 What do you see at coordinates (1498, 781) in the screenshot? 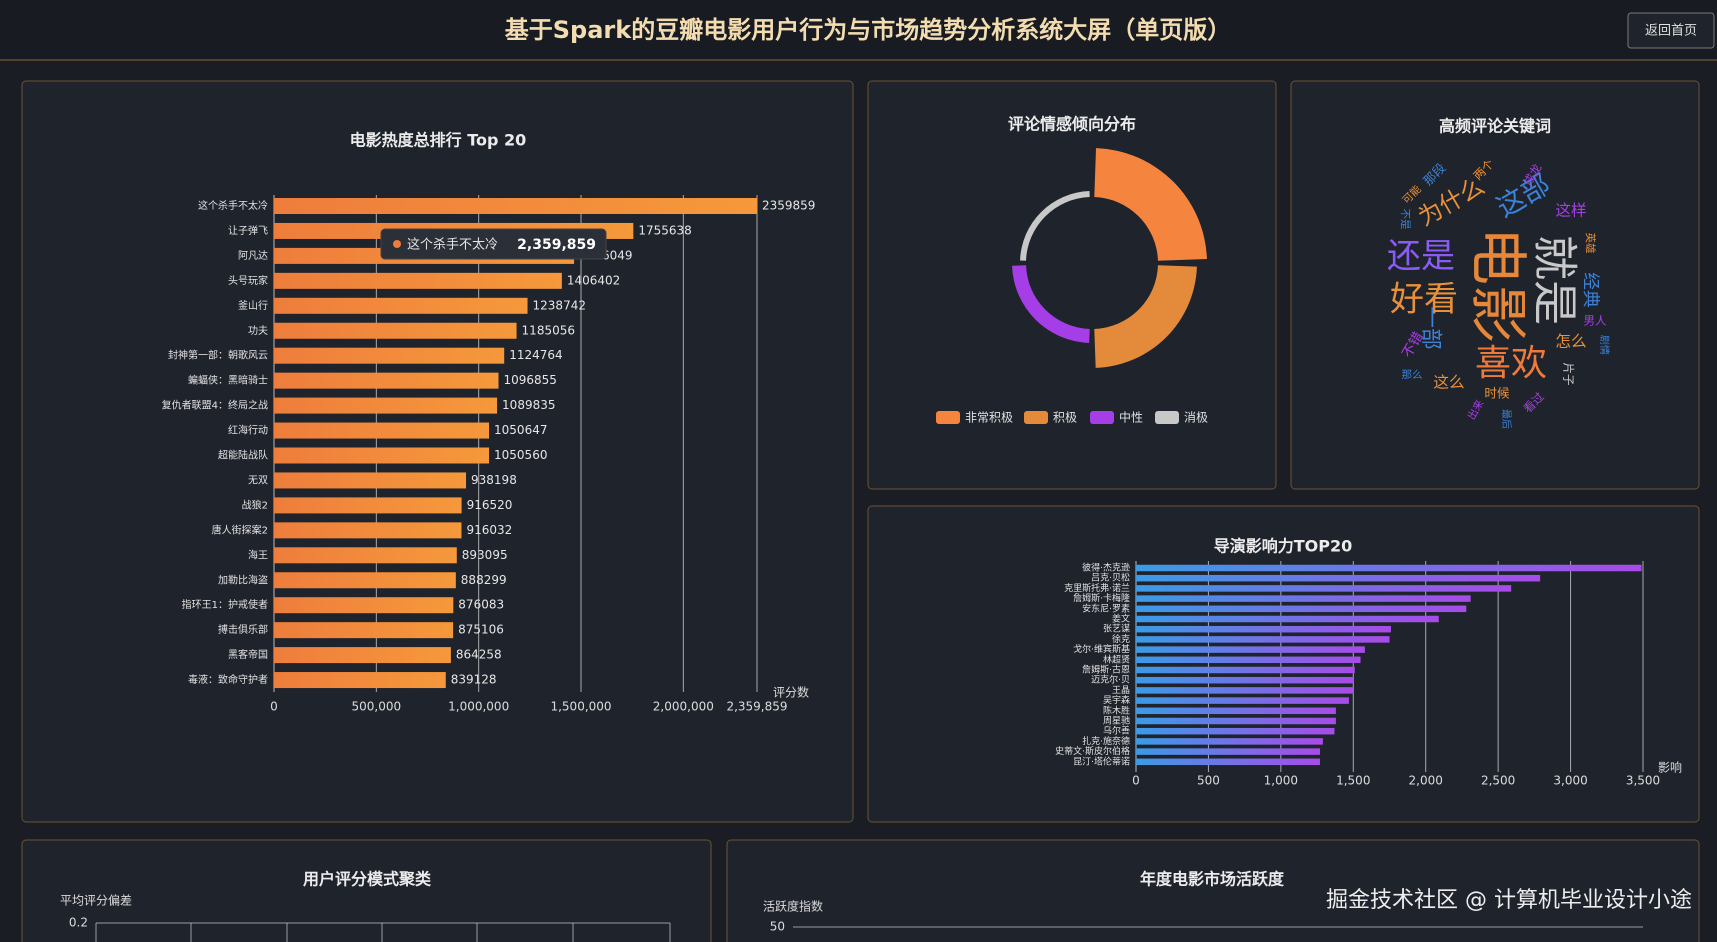
I see `x-tick-label: 2,500` at bounding box center [1498, 781].